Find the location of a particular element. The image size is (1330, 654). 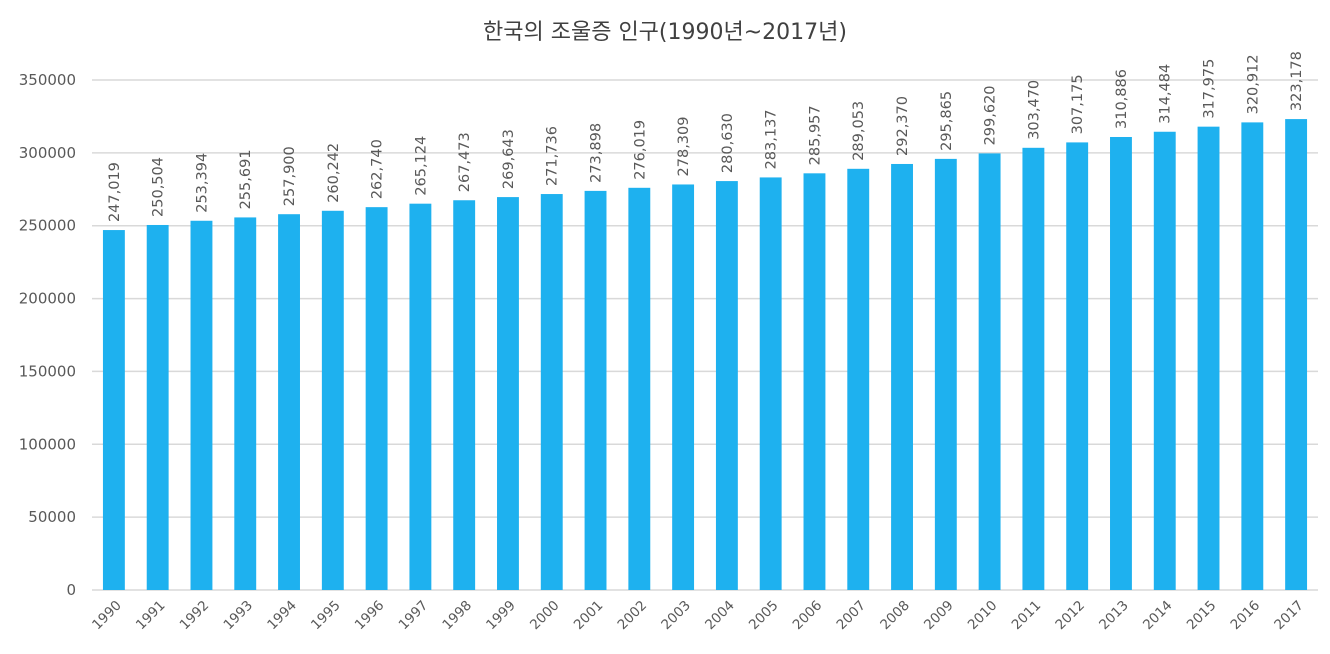

x-tick-label: 2017 is located at coordinates (1289, 616).